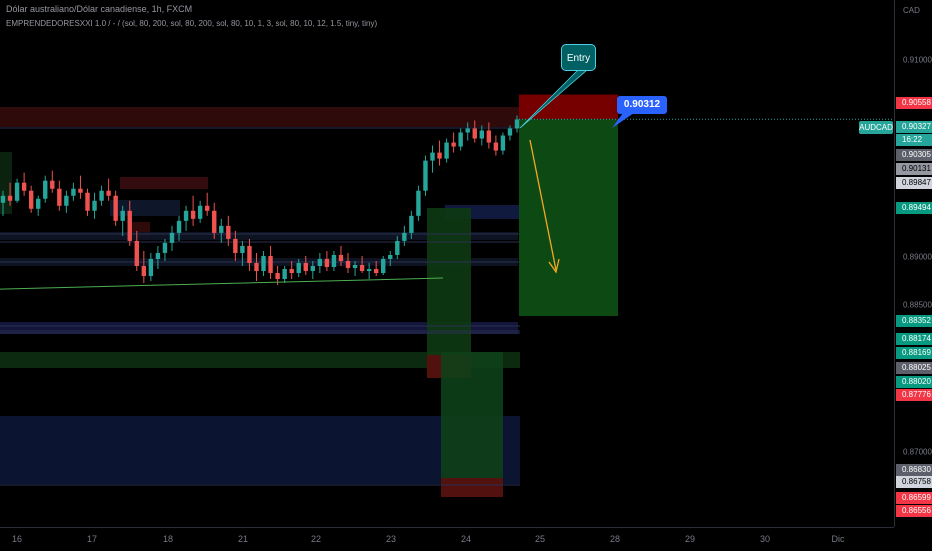  What do you see at coordinates (838, 539) in the screenshot?
I see `time-tick-label: Dic` at bounding box center [838, 539].